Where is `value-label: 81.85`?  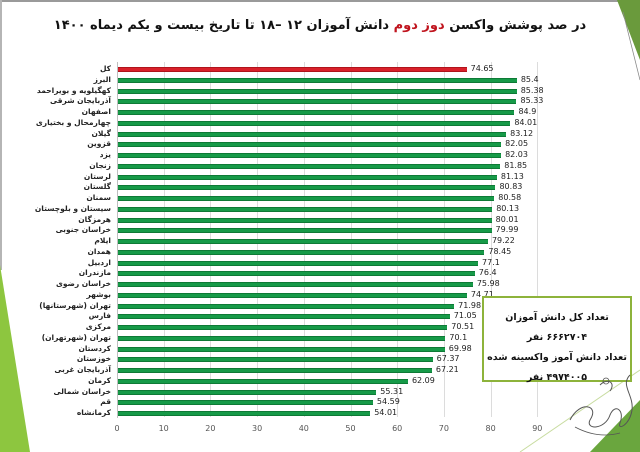
value-label: 81.85 is located at coordinates (516, 165).